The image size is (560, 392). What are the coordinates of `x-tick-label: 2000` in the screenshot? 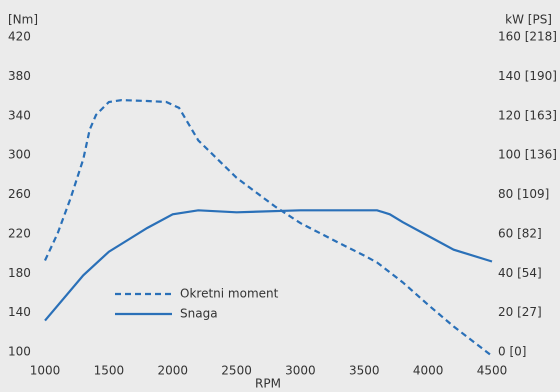 It's located at (172, 371).